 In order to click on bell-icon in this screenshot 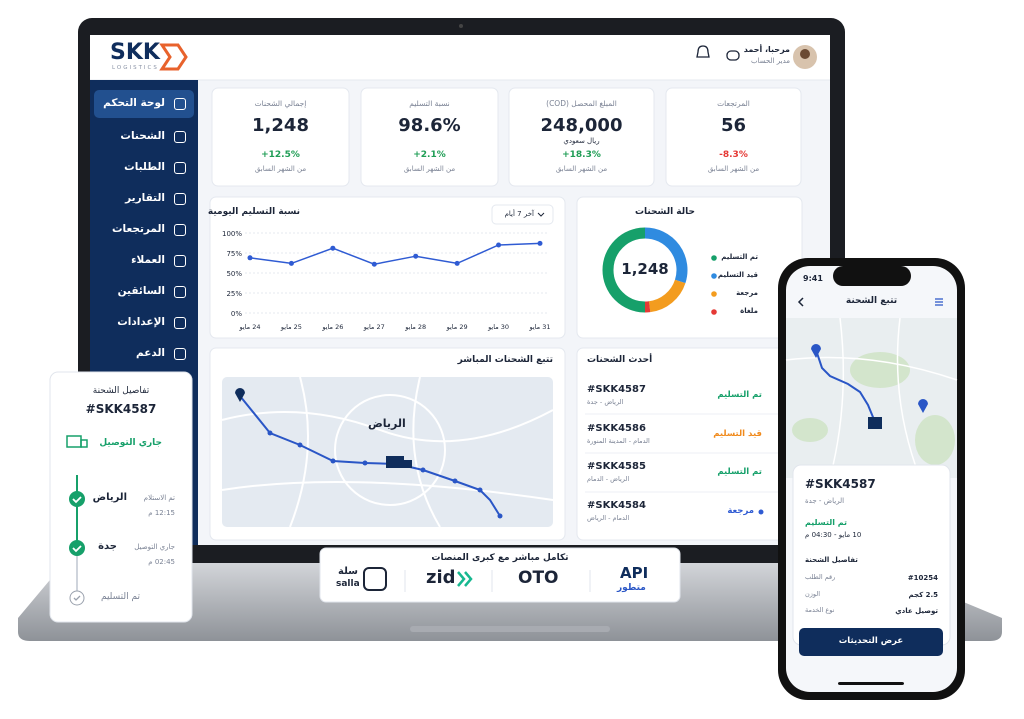, I will do `click(703, 51)`.